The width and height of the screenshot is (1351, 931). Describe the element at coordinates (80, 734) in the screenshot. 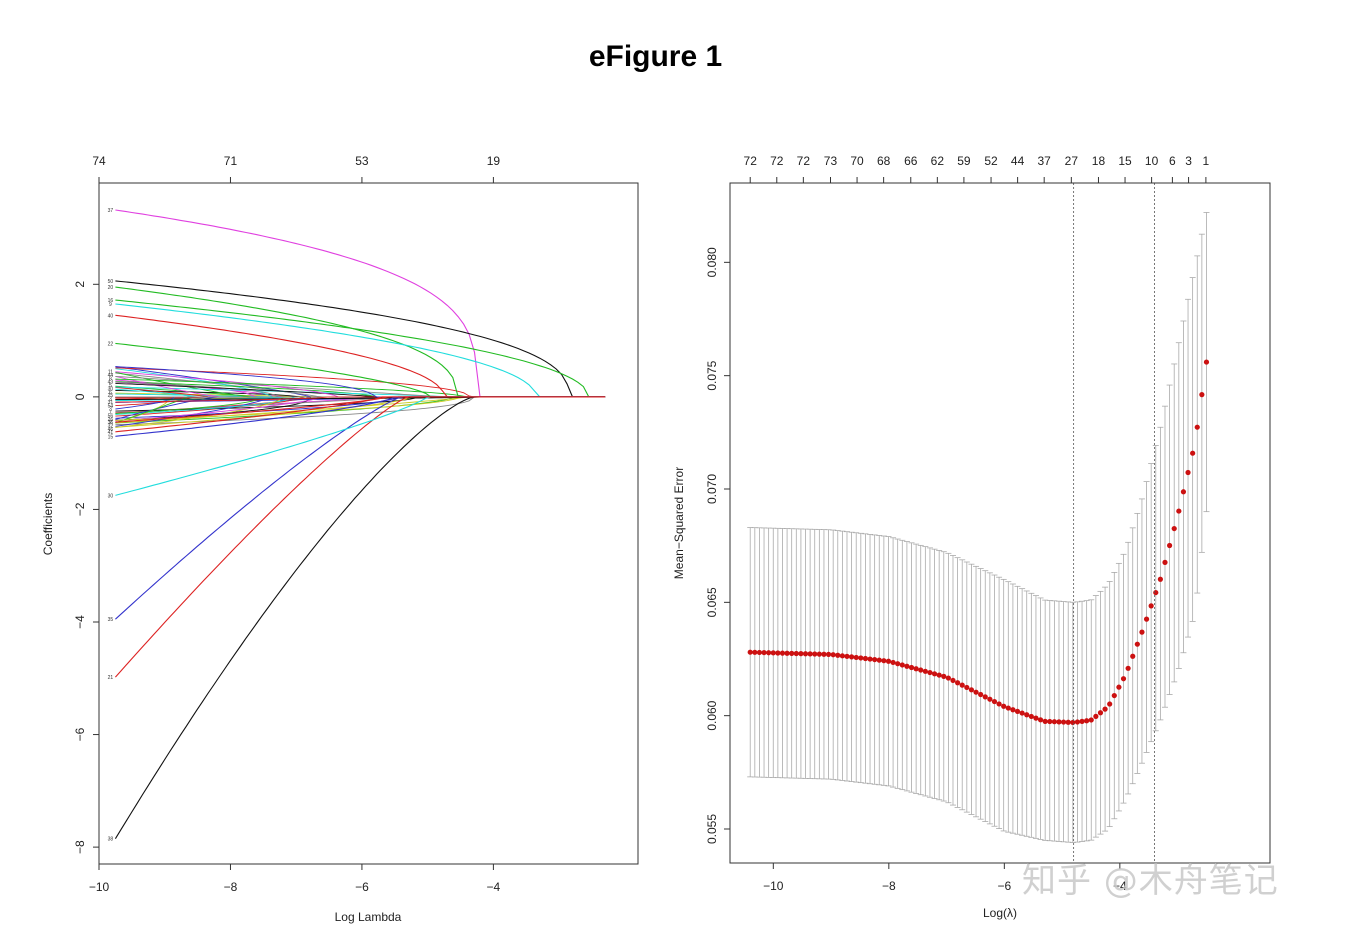

I see `y-tick-label: −6` at that location.